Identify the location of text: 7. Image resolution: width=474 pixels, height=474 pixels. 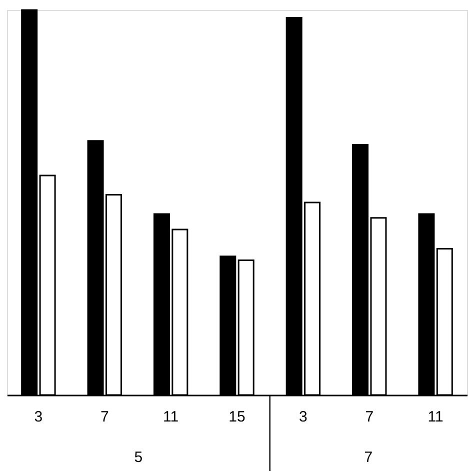
(368, 457).